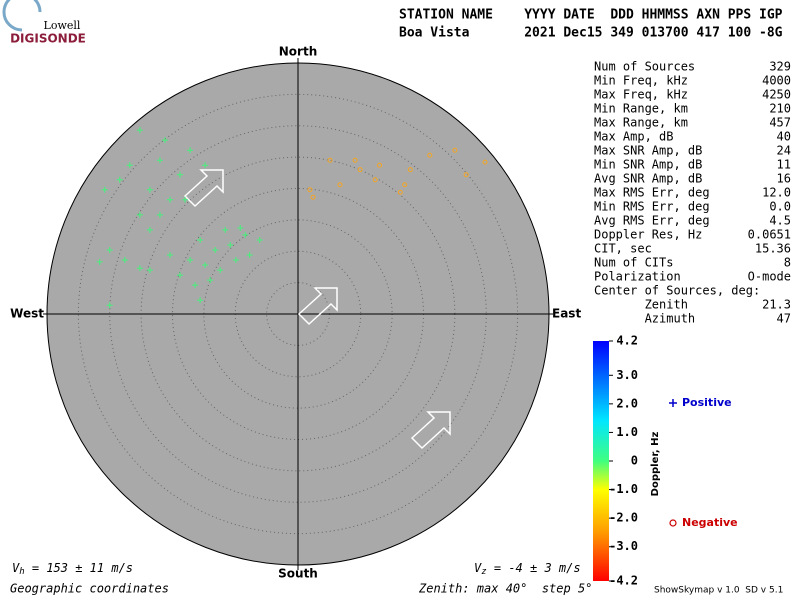 Image resolution: width=800 pixels, height=600 pixels. What do you see at coordinates (655, 464) in the screenshot?
I see `colorbar-label: Doppler, Hz` at bounding box center [655, 464].